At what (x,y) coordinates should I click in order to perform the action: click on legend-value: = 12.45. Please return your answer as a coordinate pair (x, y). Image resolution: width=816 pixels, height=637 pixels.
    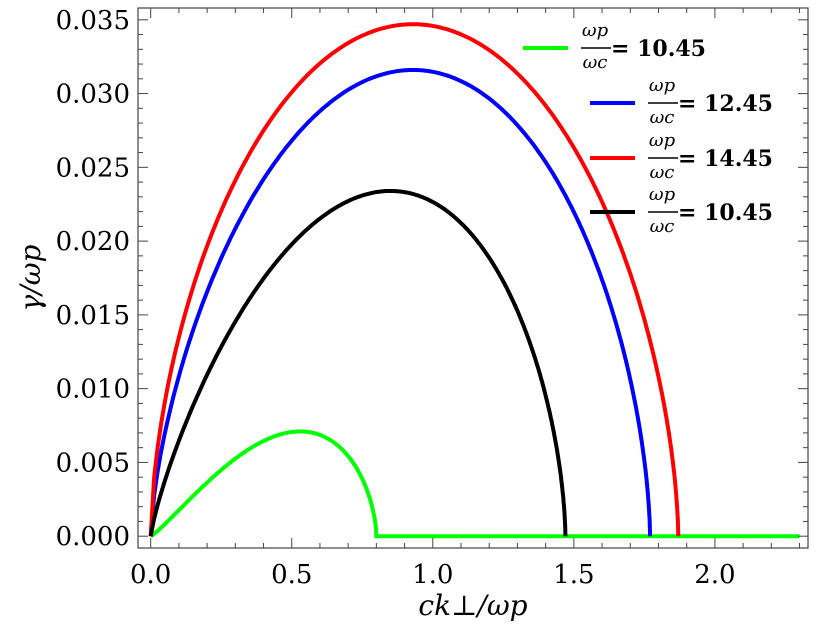
    Looking at the image, I should click on (725, 104).